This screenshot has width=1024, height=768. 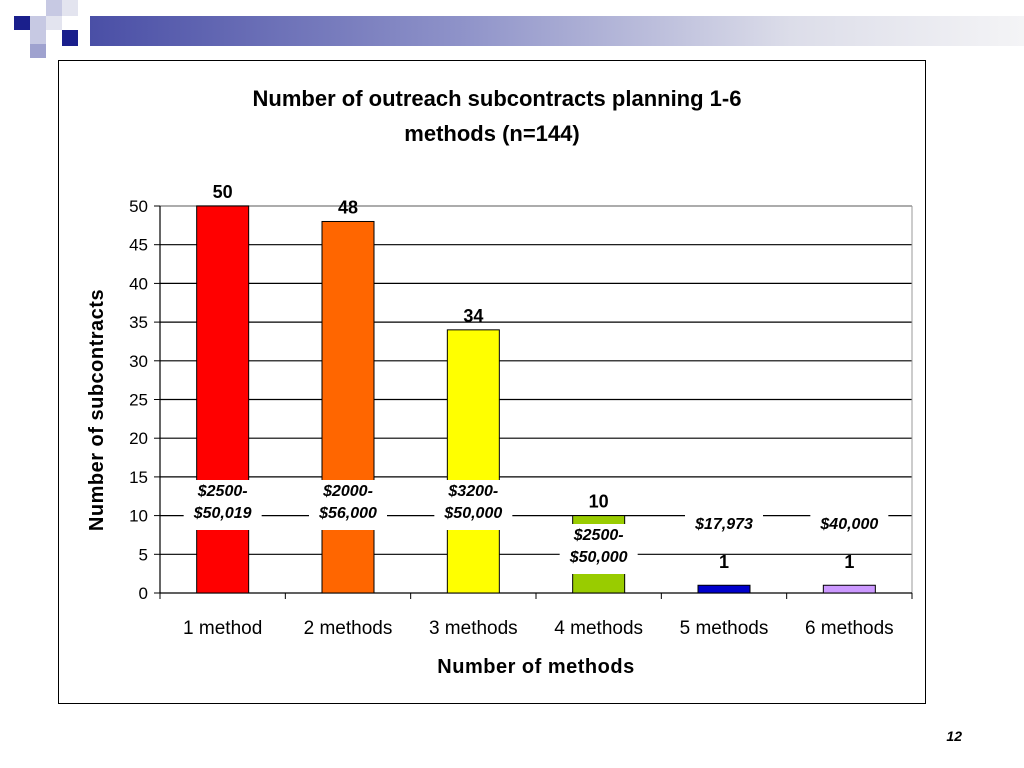 I want to click on y-tick-label: 10, so click(x=138, y=516).